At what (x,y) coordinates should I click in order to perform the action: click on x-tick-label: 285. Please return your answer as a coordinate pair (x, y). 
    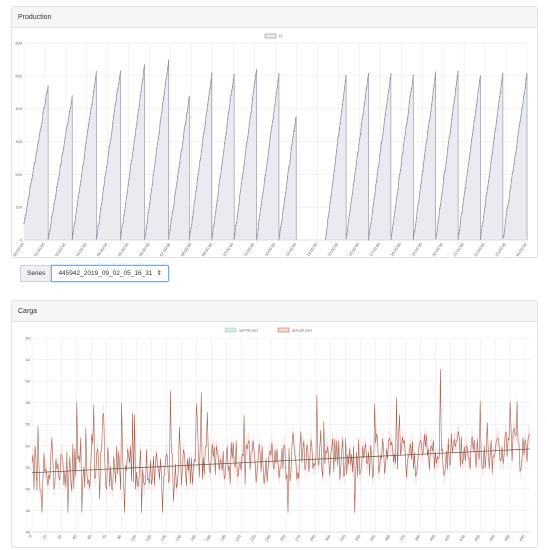
    Looking at the image, I should click on (313, 537).